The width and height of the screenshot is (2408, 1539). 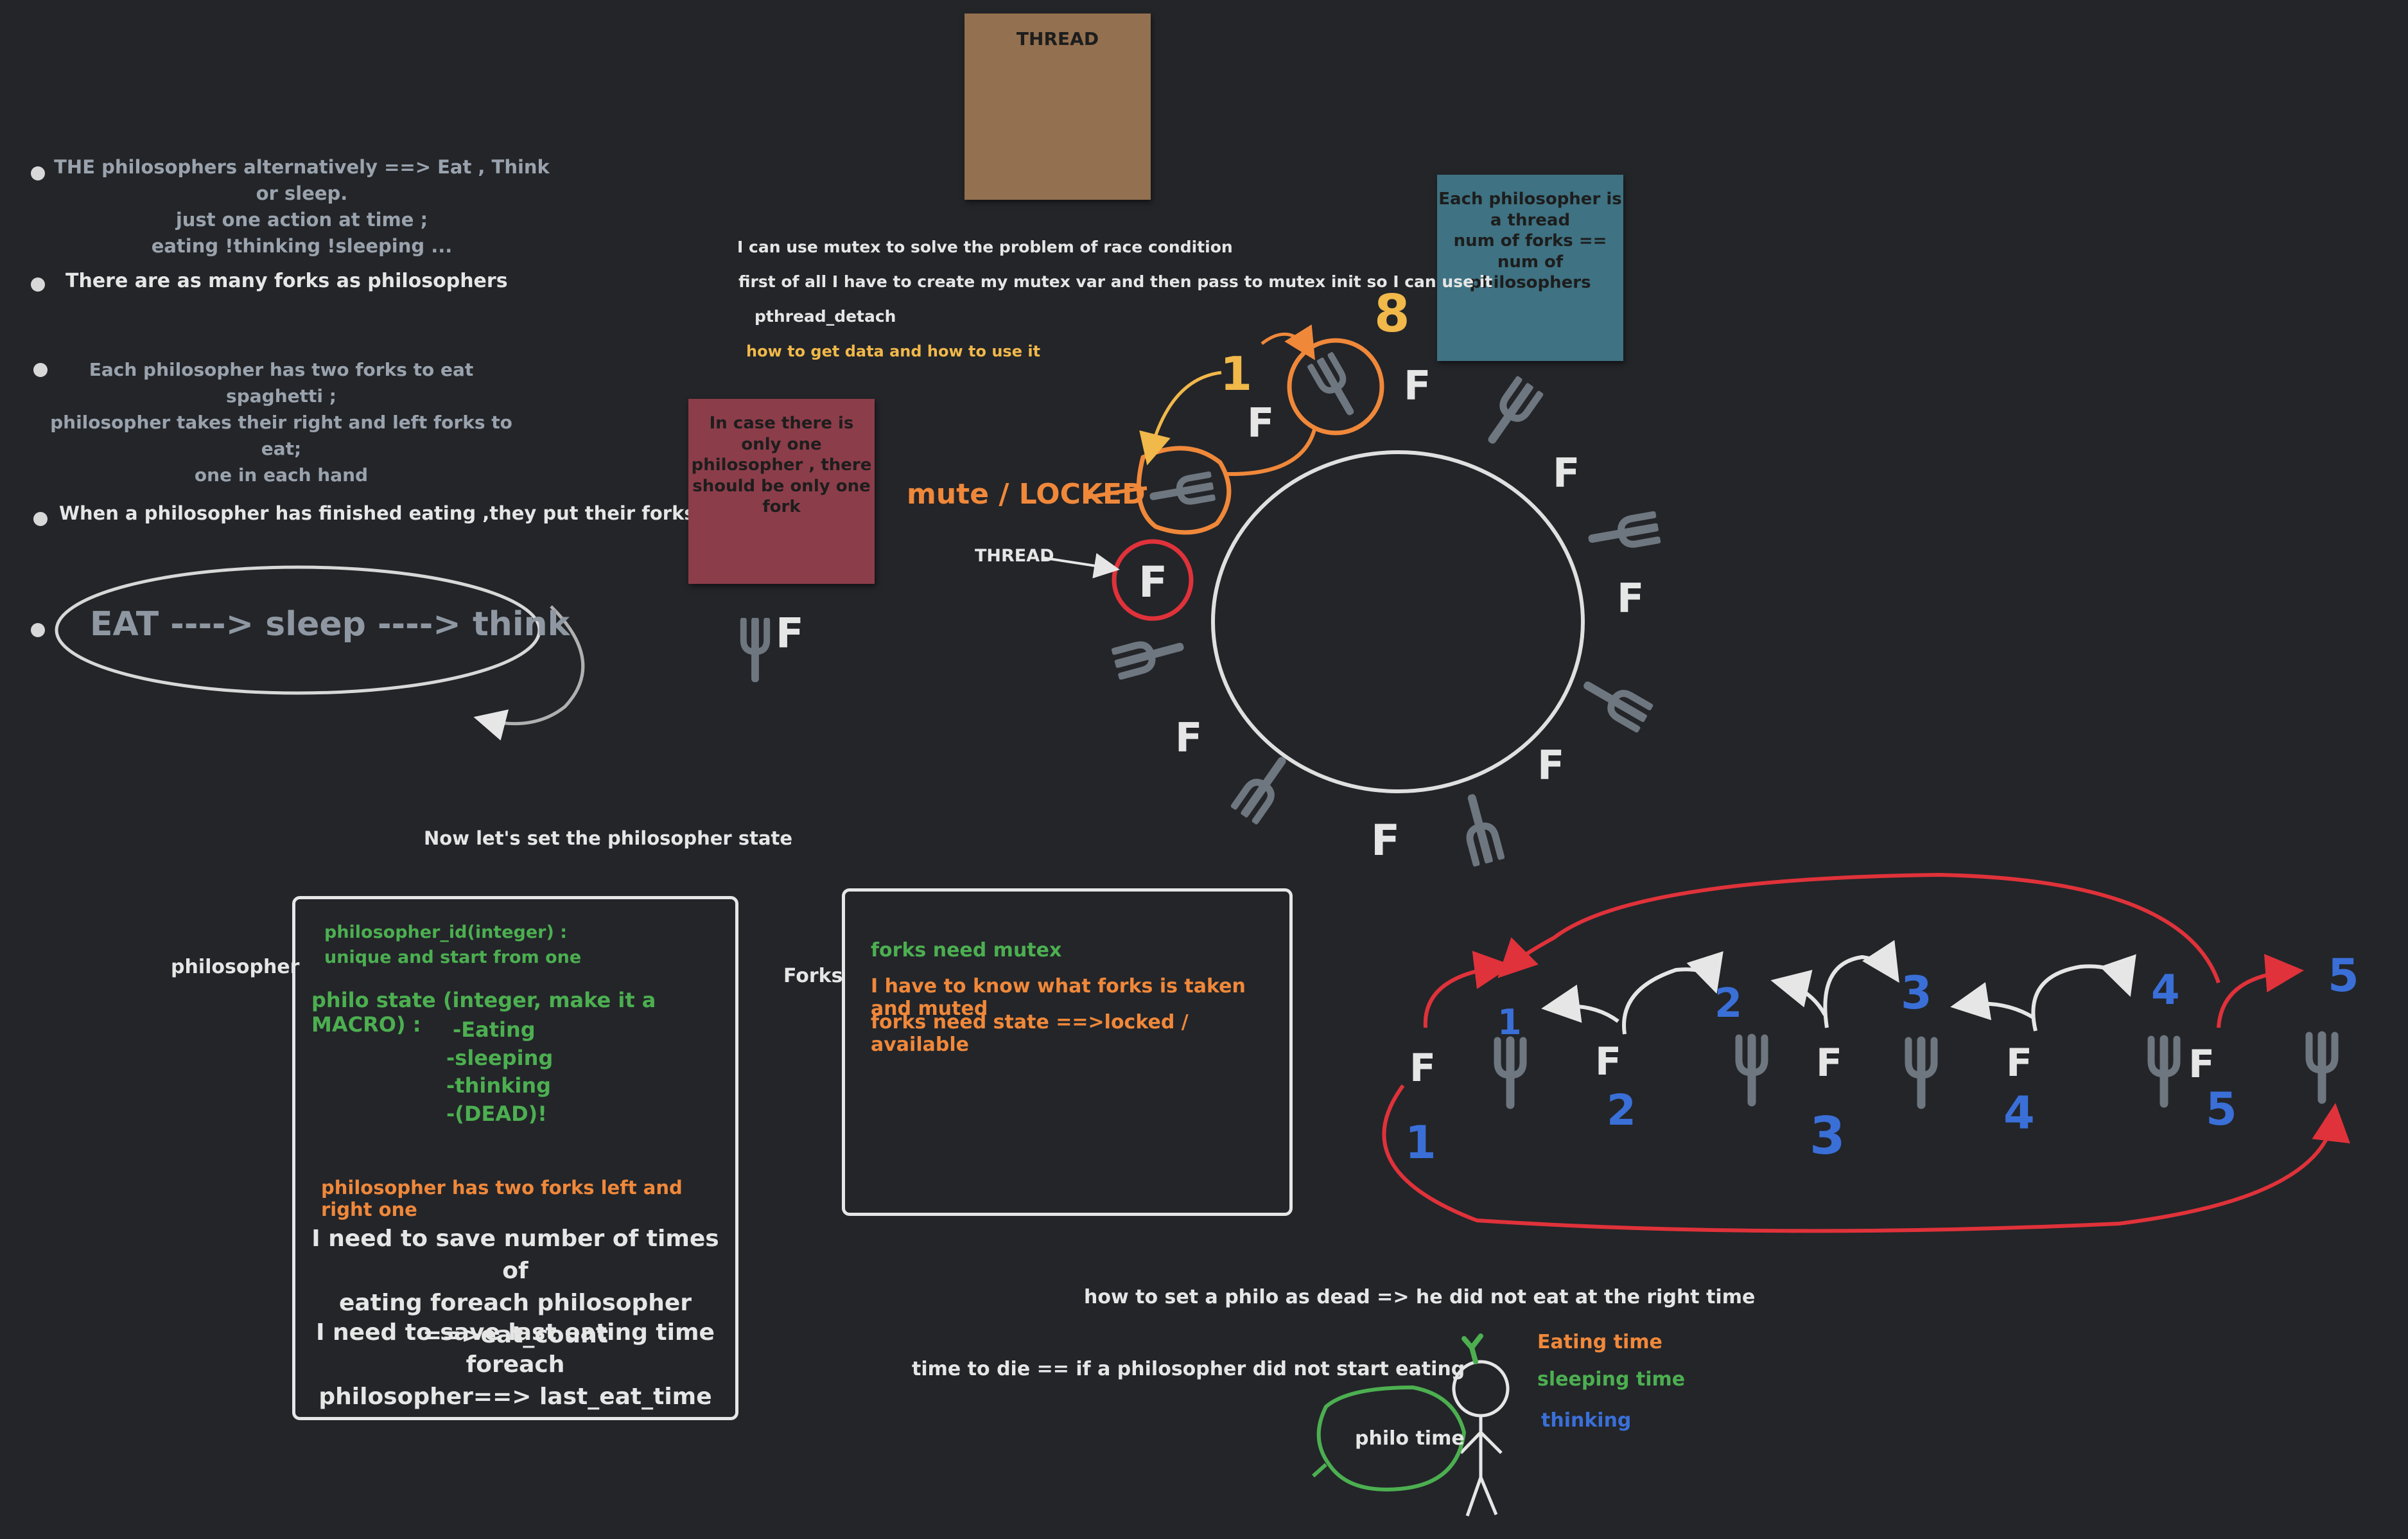 I want to click on fork-number: 4, so click(x=2019, y=1113).